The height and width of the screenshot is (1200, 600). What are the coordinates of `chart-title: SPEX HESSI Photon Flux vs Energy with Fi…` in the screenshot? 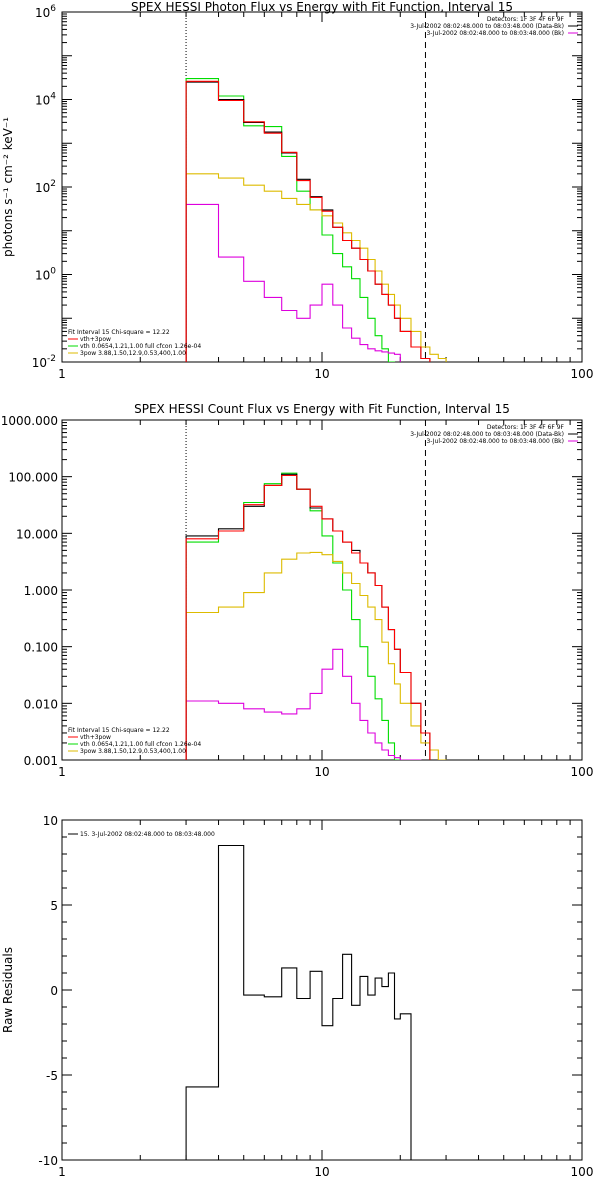 It's located at (322, 7).